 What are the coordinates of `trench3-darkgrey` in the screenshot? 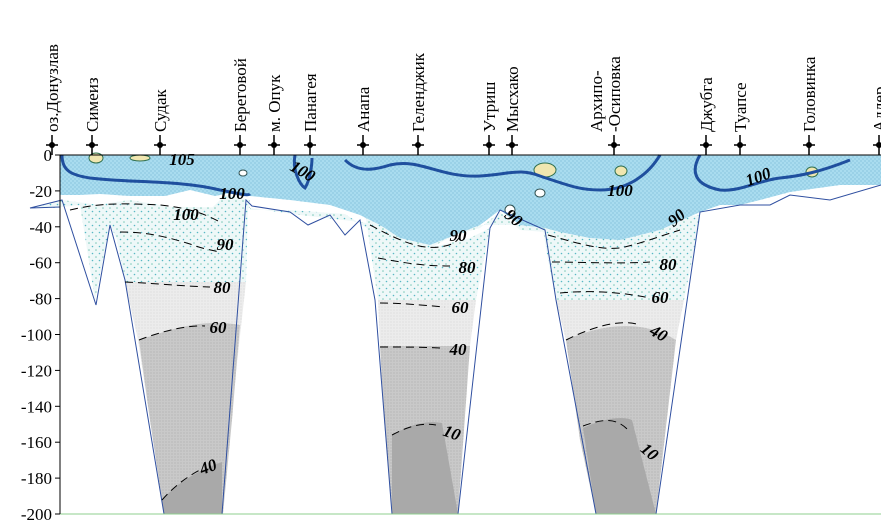 It's located at (619, 465).